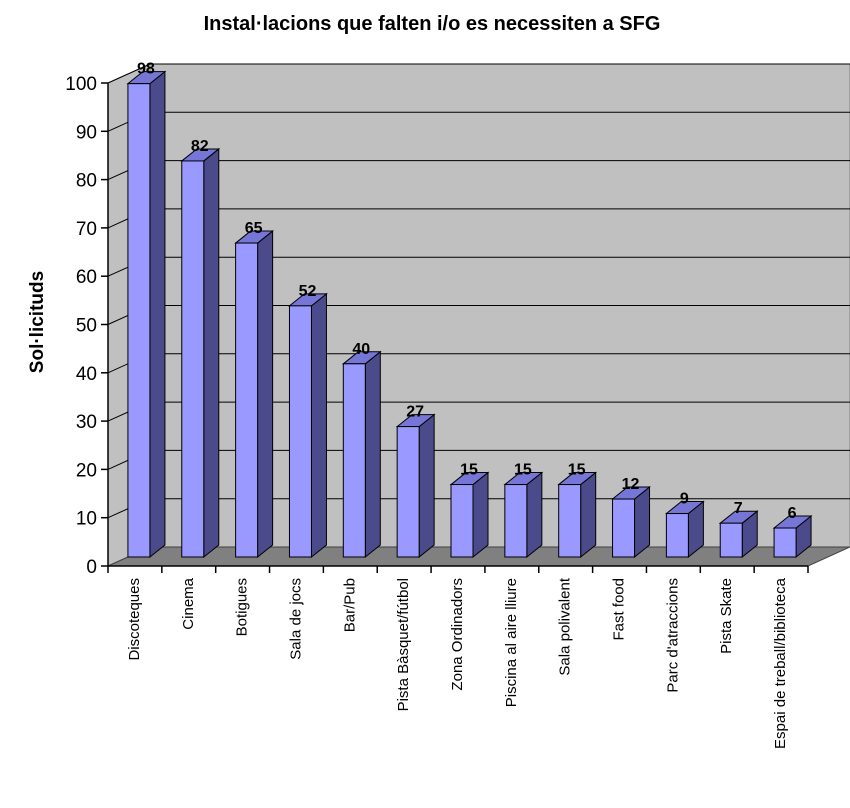  What do you see at coordinates (457, 634) in the screenshot?
I see `x-tick-label: Zona Ordinadors` at bounding box center [457, 634].